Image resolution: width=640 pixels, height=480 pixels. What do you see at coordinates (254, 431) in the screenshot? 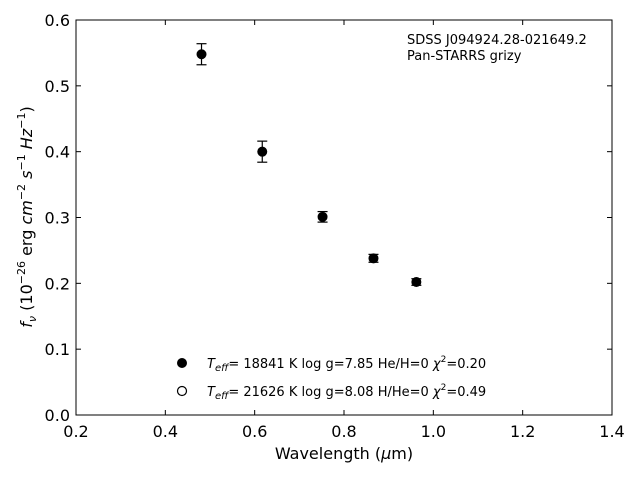
I see `x-tick-label: 0.6` at bounding box center [254, 431].